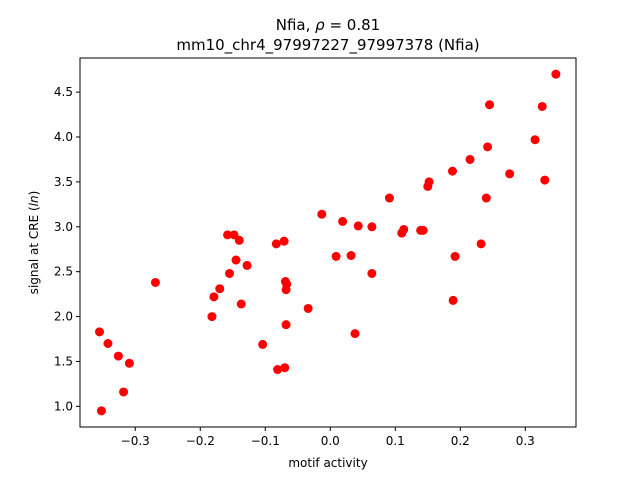  Describe the element at coordinates (63, 317) in the screenshot. I see `y-tick-label: 2.0` at that location.